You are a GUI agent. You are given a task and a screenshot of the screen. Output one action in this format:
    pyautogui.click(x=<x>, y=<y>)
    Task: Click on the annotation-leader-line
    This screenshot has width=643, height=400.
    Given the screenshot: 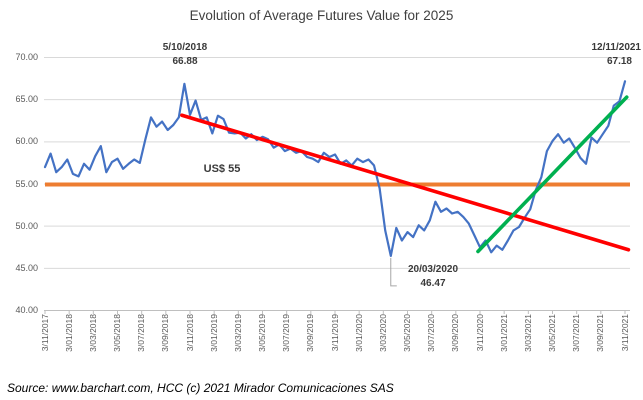 What is the action you would take?
    pyautogui.click(x=393, y=272)
    